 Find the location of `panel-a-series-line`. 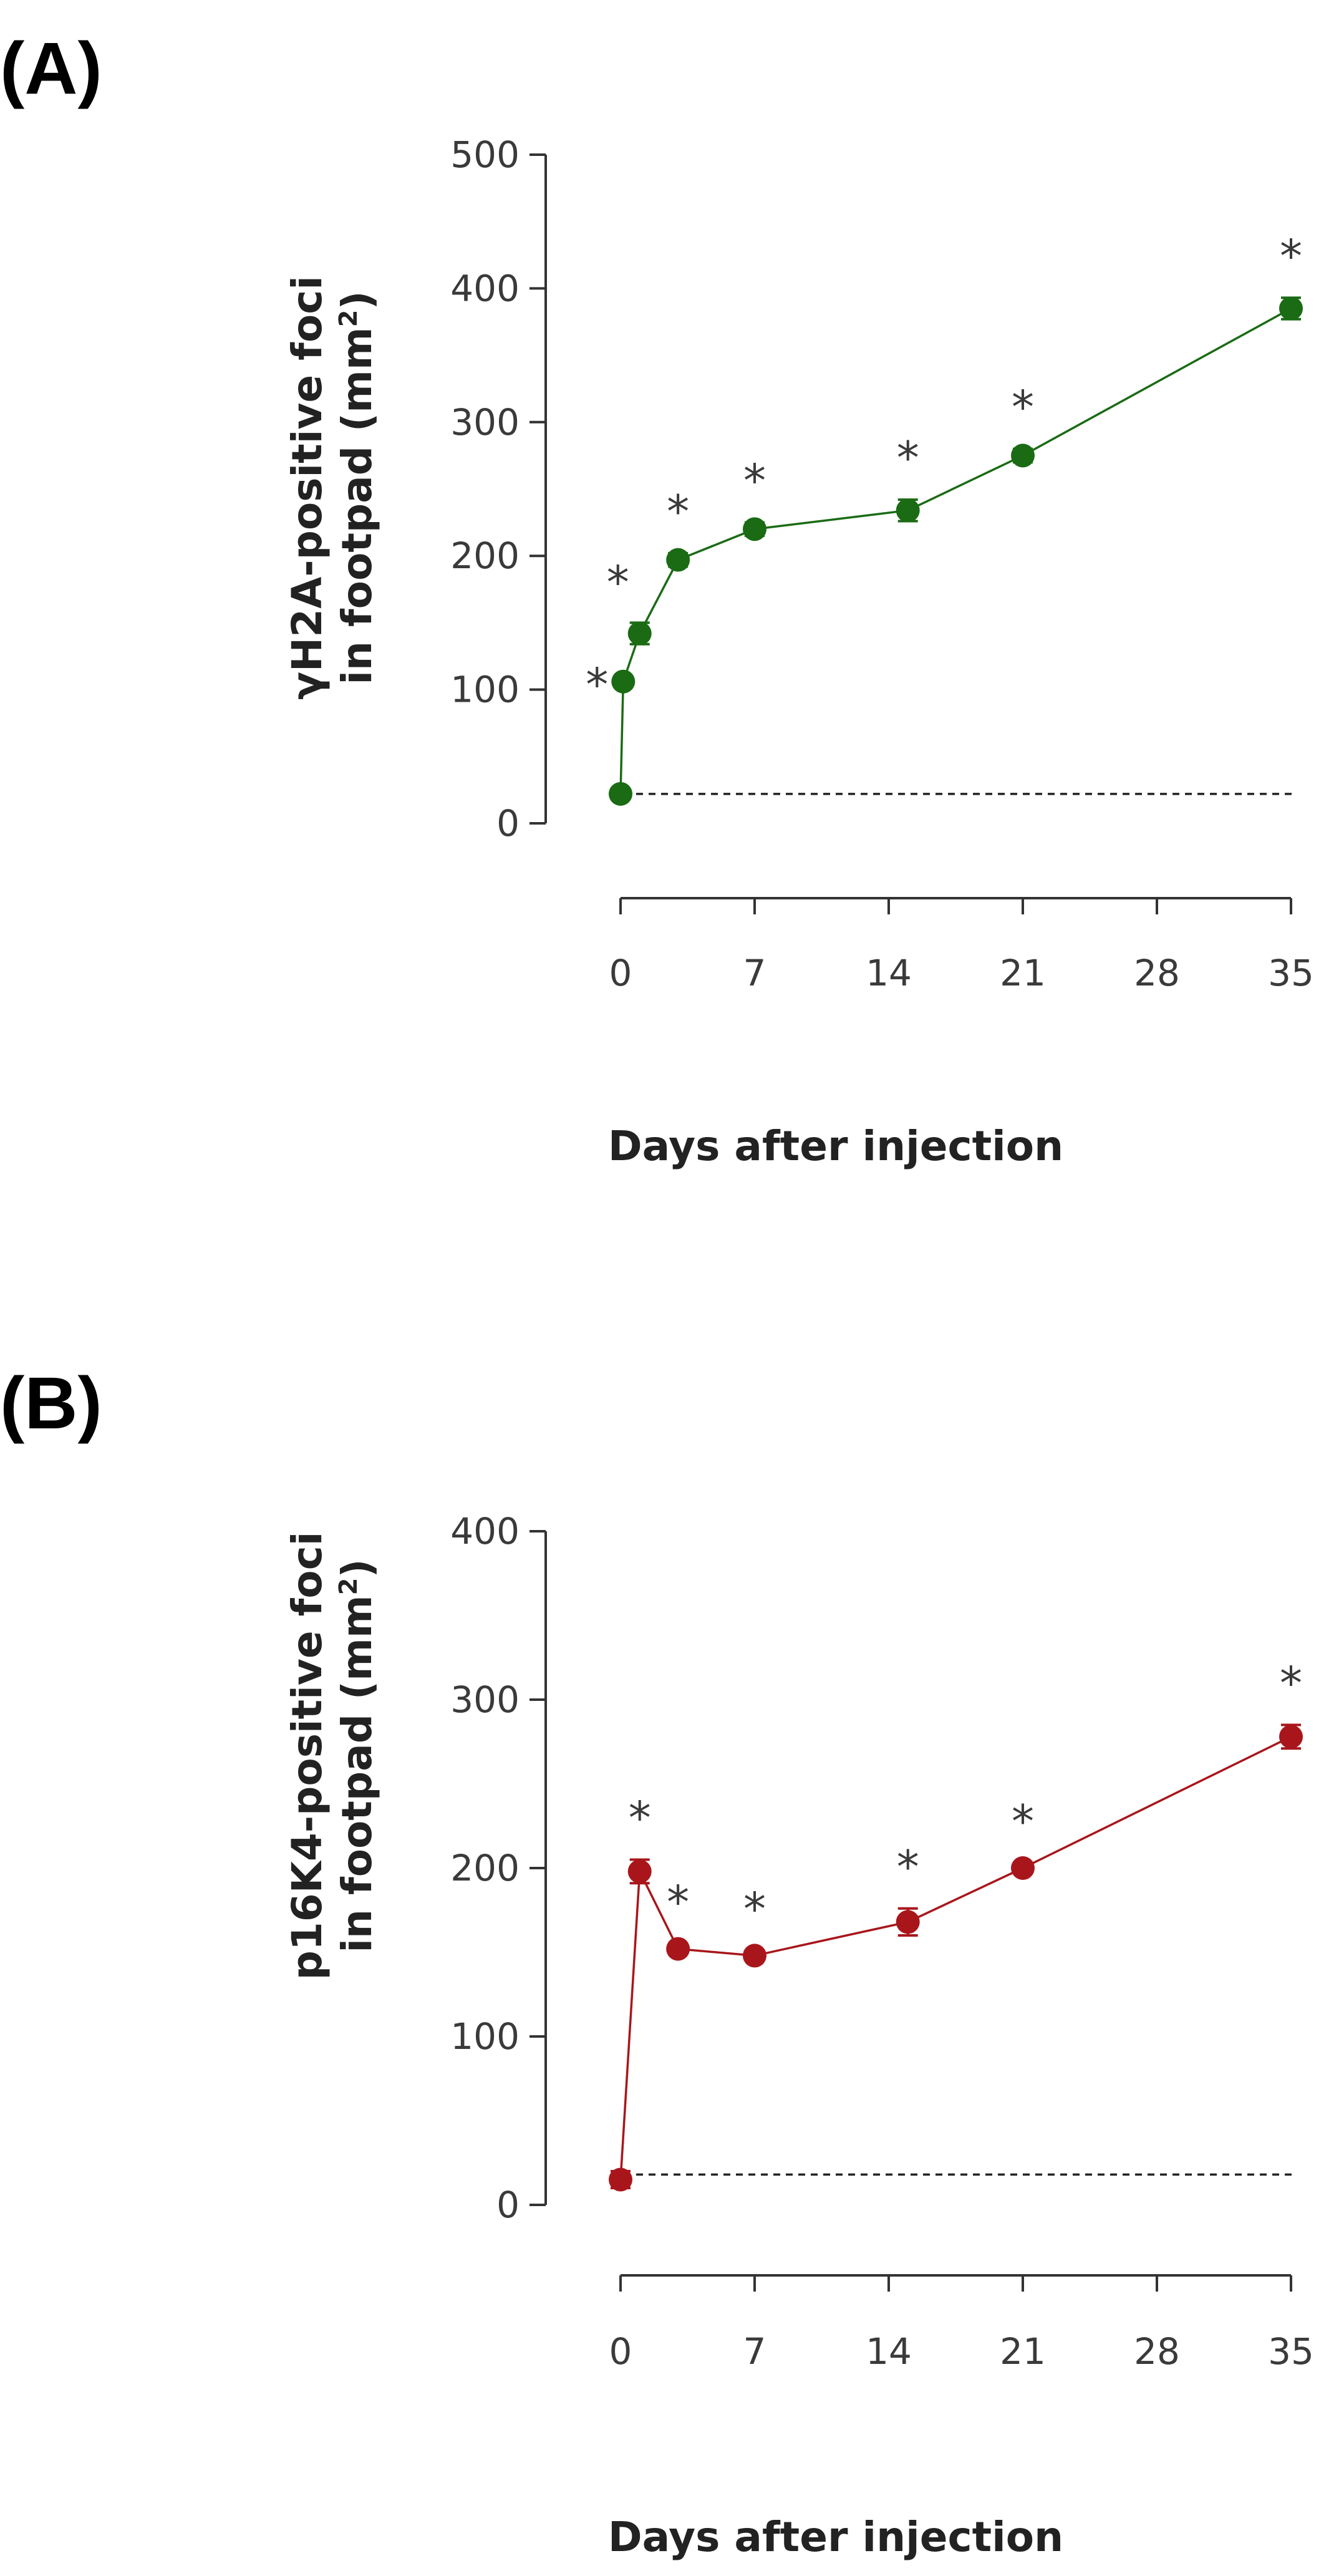

panel-a-series-line is located at coordinates (955, 550).